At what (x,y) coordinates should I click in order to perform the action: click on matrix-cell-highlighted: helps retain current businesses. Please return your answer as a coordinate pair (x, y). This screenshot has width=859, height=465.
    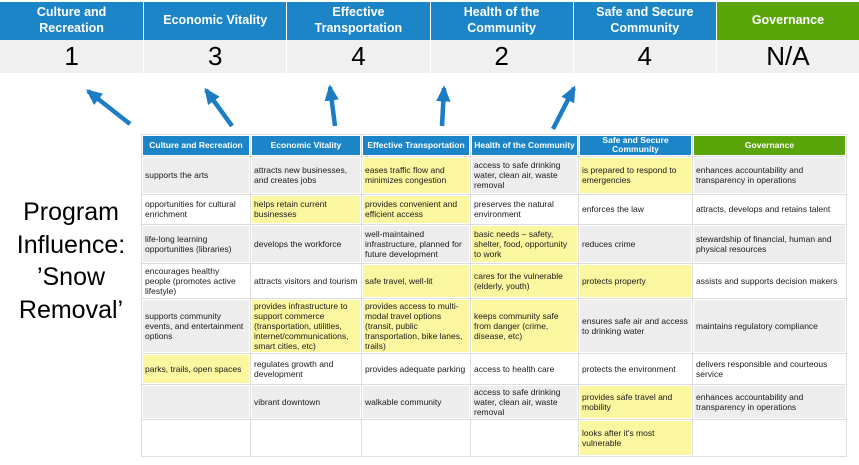
    Looking at the image, I should click on (306, 209).